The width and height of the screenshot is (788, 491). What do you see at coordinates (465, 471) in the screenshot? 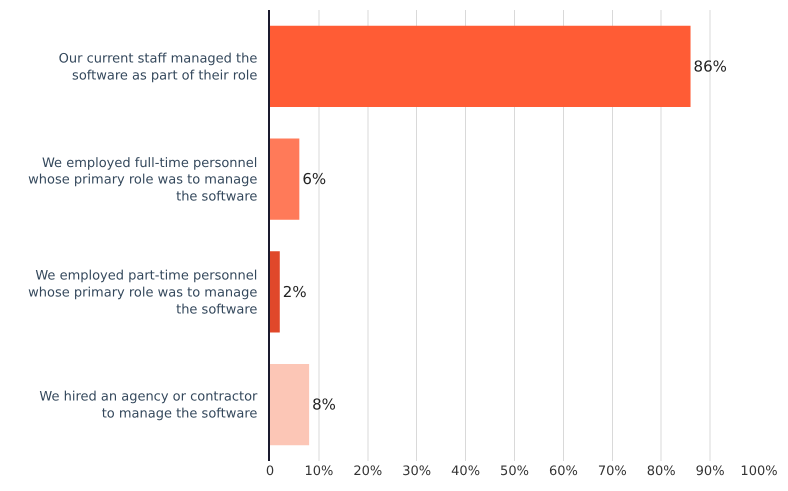
I see `x-tick-label: 40%` at bounding box center [465, 471].